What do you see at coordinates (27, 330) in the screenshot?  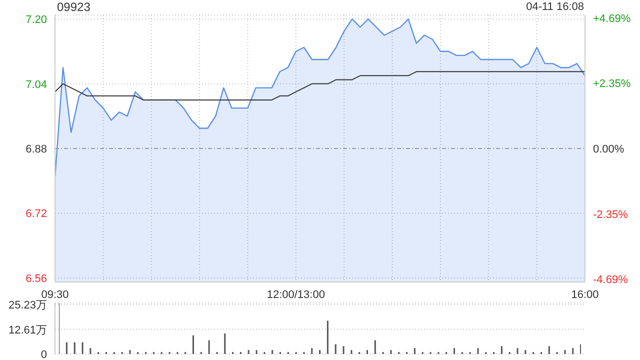 I see `y-tick-label: 12.61万` at bounding box center [27, 330].